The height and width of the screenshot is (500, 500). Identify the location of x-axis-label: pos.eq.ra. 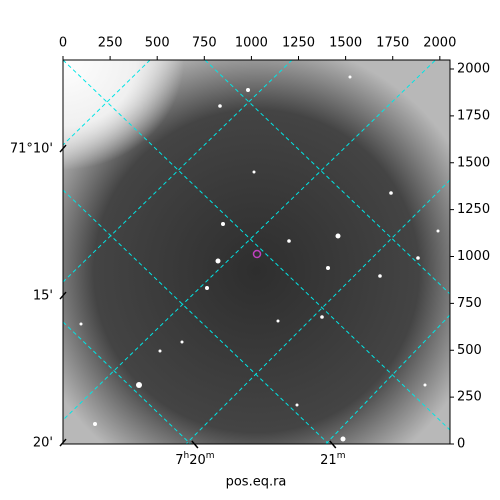
(256, 482).